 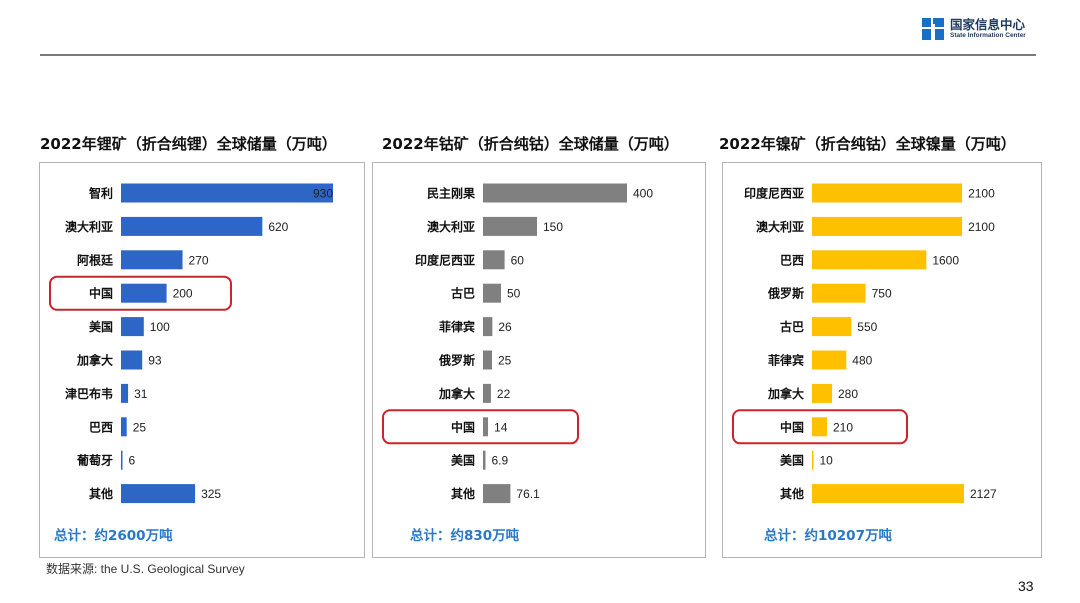 What do you see at coordinates (451, 193) in the screenshot?
I see `cobalt-category-label: 民主刚果` at bounding box center [451, 193].